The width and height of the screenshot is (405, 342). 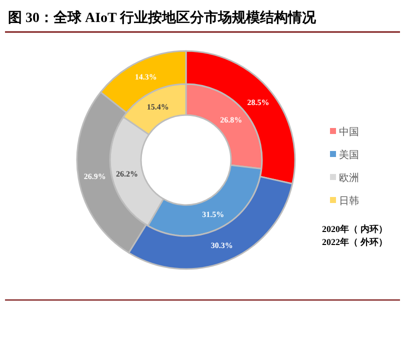 What do you see at coordinates (349, 201) in the screenshot?
I see `legend-label: 日韩` at bounding box center [349, 201].